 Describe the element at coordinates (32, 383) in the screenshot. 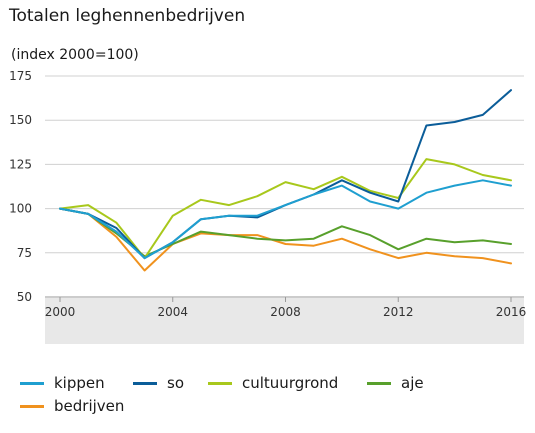

I see `legend-swatch-kippen` at that location.